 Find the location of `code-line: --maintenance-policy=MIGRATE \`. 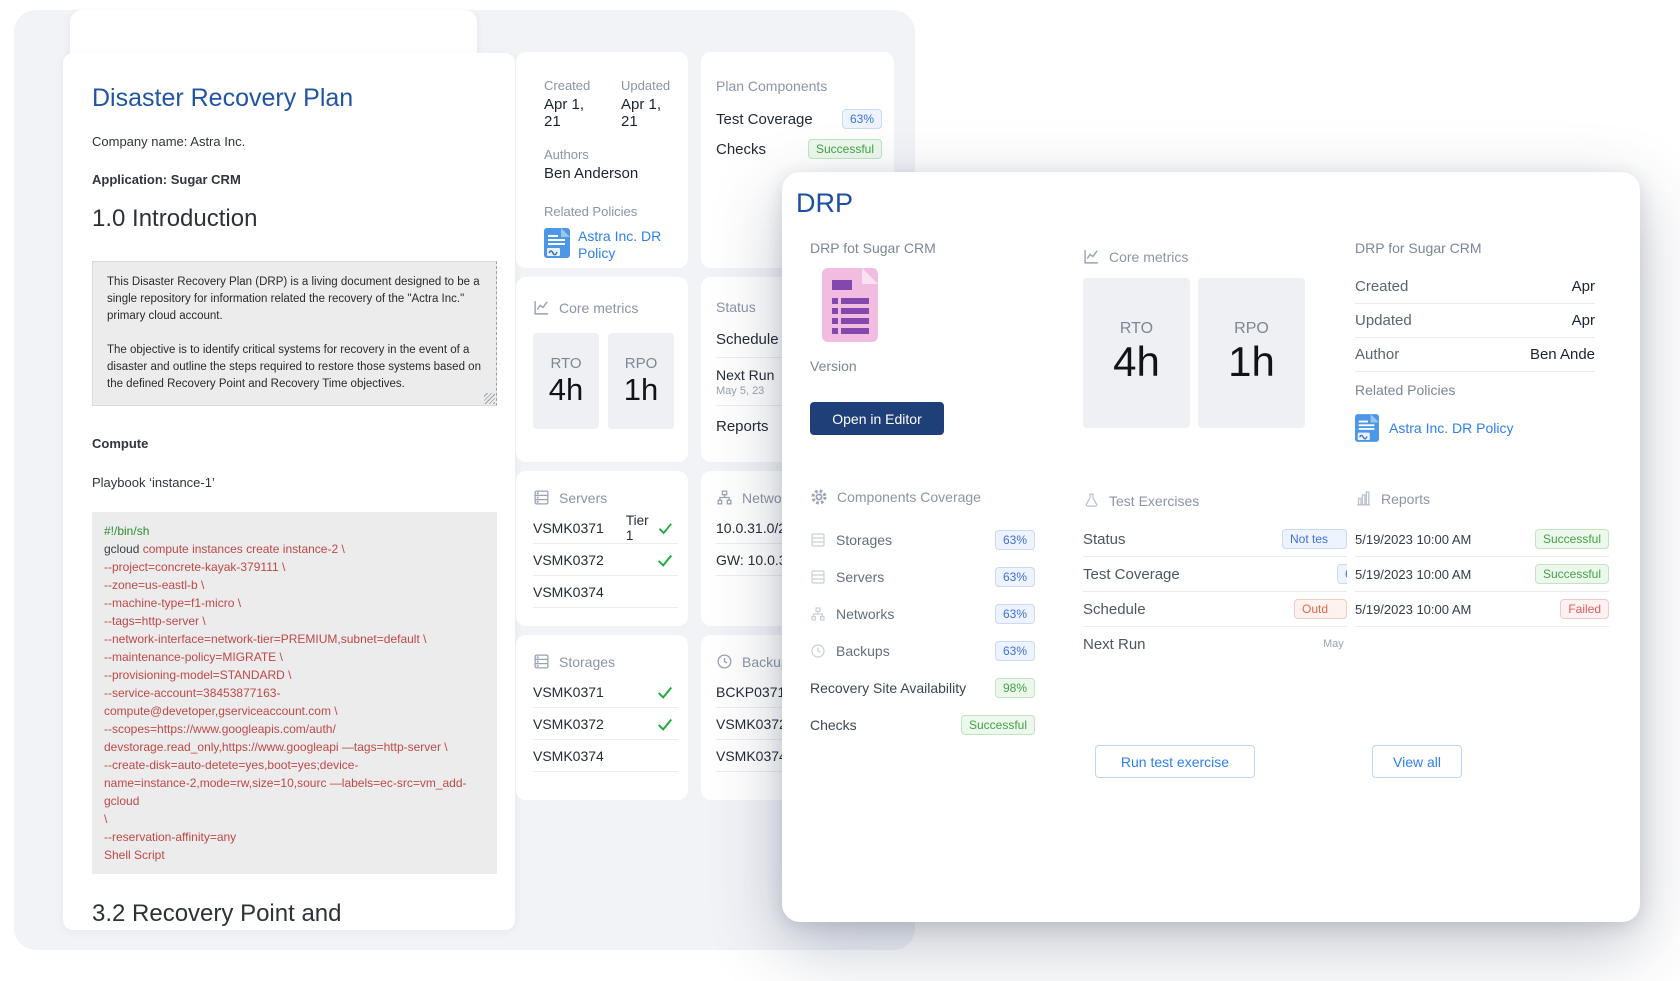

code-line: --maintenance-policy=MIGRATE \ is located at coordinates (193, 657).